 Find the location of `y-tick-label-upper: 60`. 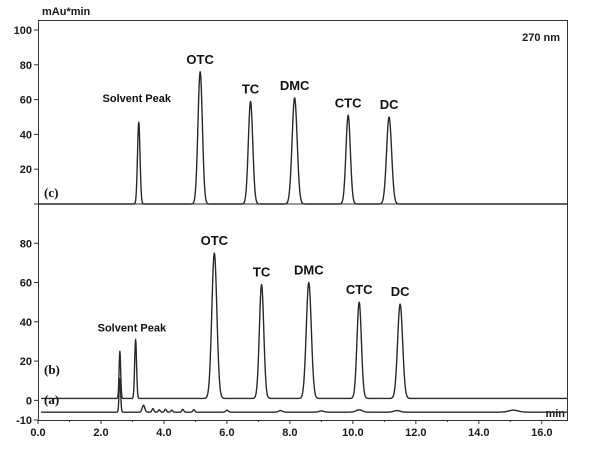

y-tick-label-upper: 60 is located at coordinates (26, 101).